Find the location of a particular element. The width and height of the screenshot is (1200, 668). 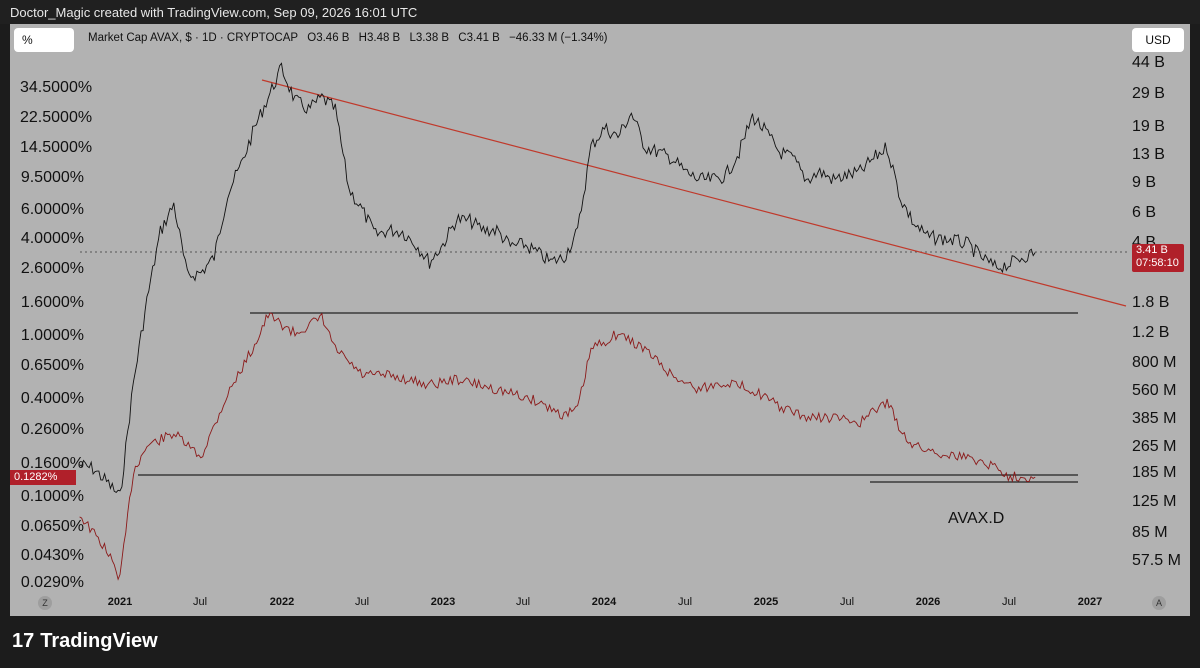

left-tick-label: 0.4000% is located at coordinates (52, 398).